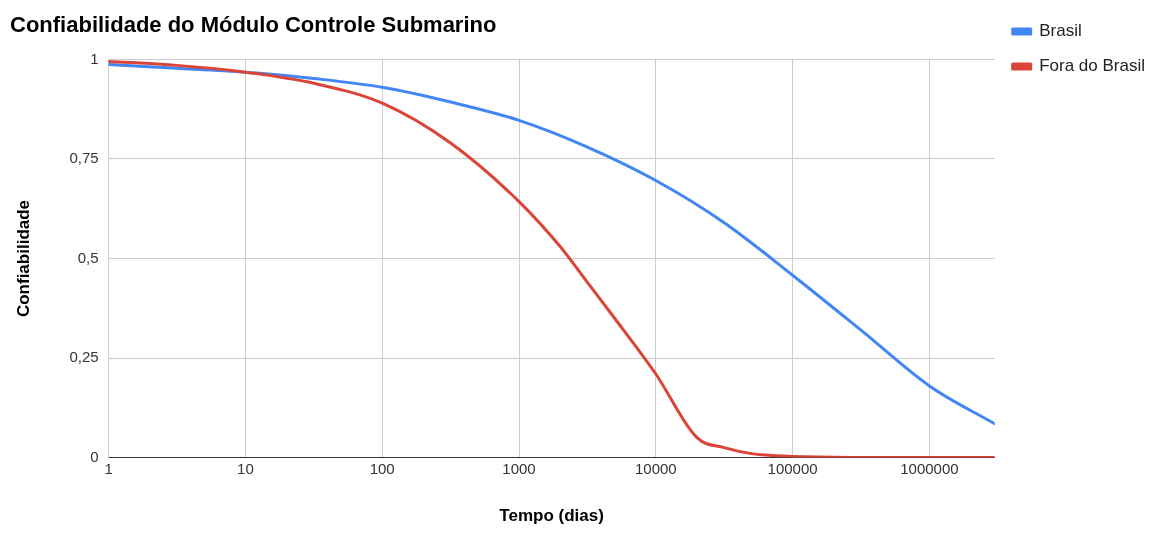 The width and height of the screenshot is (1165, 541). What do you see at coordinates (519, 468) in the screenshot?
I see `x-tick-label: 1000` at bounding box center [519, 468].